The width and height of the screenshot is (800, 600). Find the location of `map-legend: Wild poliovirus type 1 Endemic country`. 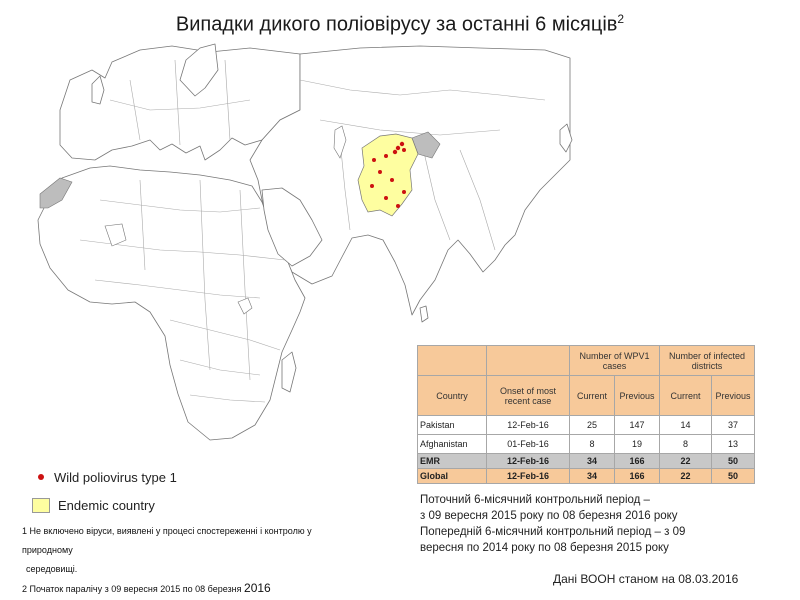

map-legend: Wild poliovirus type 1 Endemic country is located at coordinates (103, 494).